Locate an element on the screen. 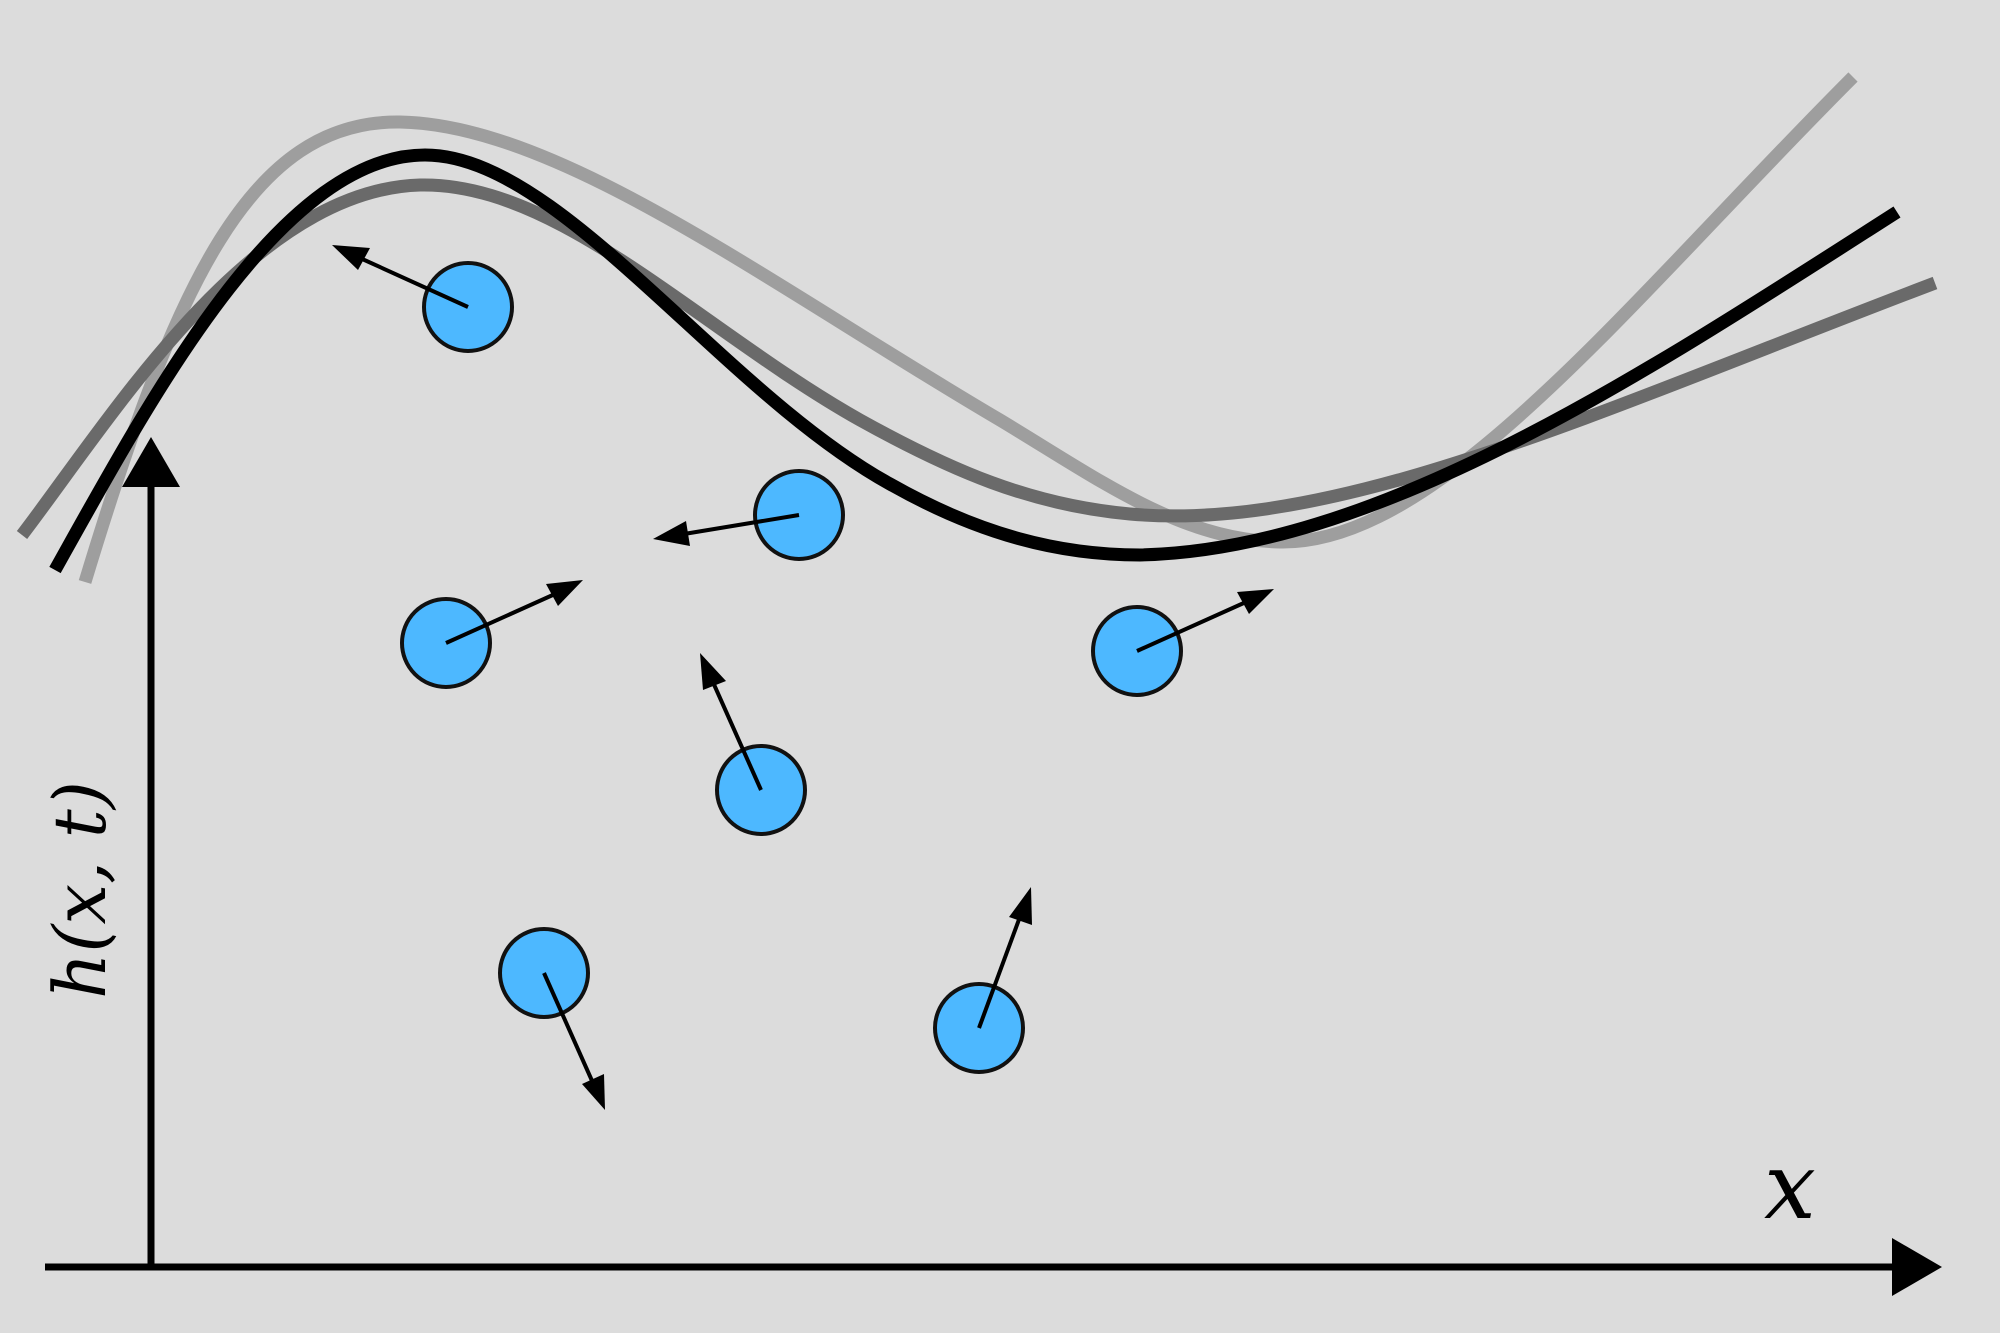 The height and width of the screenshot is (1333, 2000). y-axis-arrowhead is located at coordinates (151, 462).